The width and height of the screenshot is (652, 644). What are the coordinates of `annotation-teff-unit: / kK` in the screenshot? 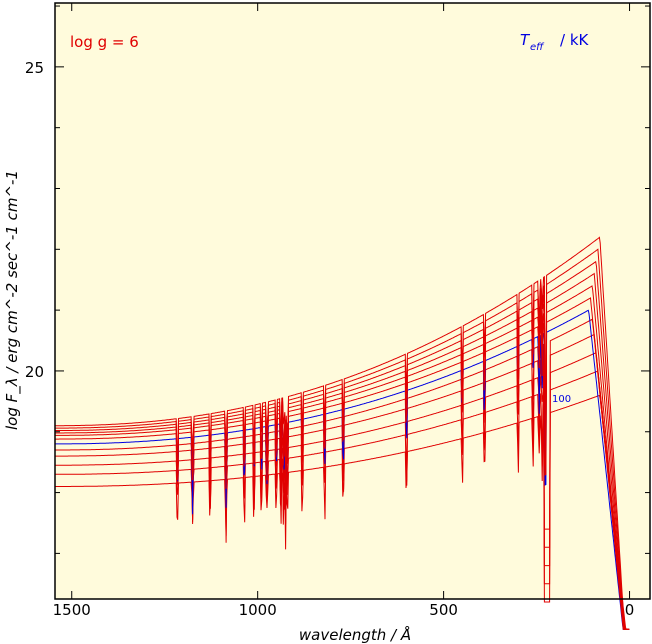 It's located at (575, 40).